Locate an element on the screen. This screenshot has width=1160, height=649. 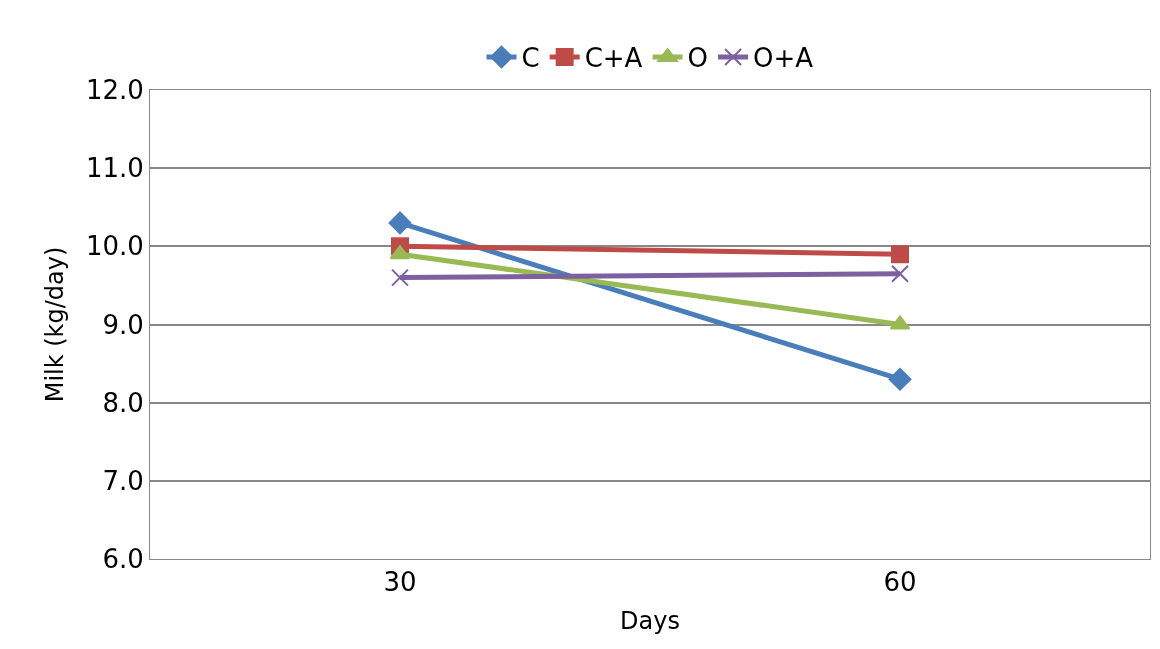
y-tick-label: 12.0 is located at coordinates (114, 90).